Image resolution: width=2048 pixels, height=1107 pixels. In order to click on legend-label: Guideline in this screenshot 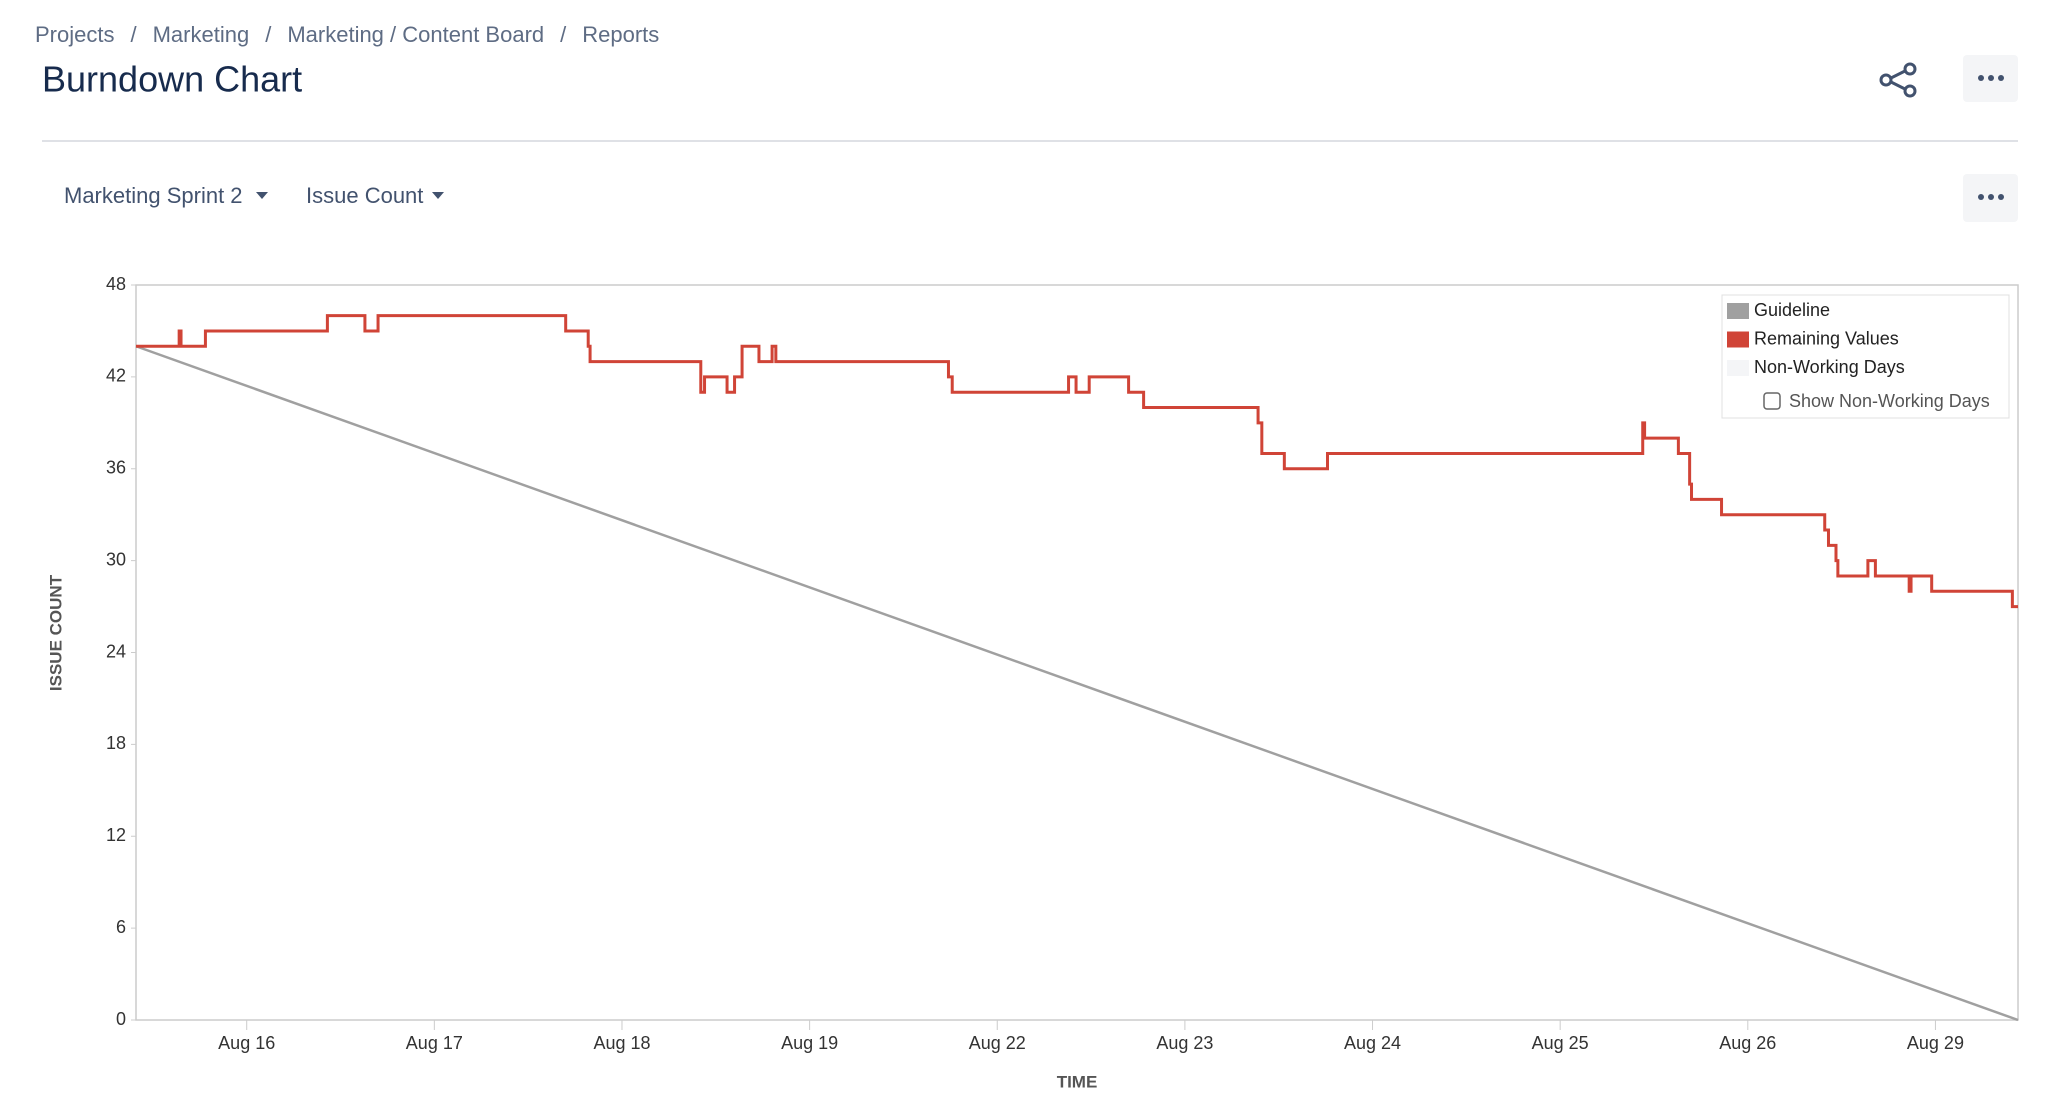, I will do `click(1792, 310)`.